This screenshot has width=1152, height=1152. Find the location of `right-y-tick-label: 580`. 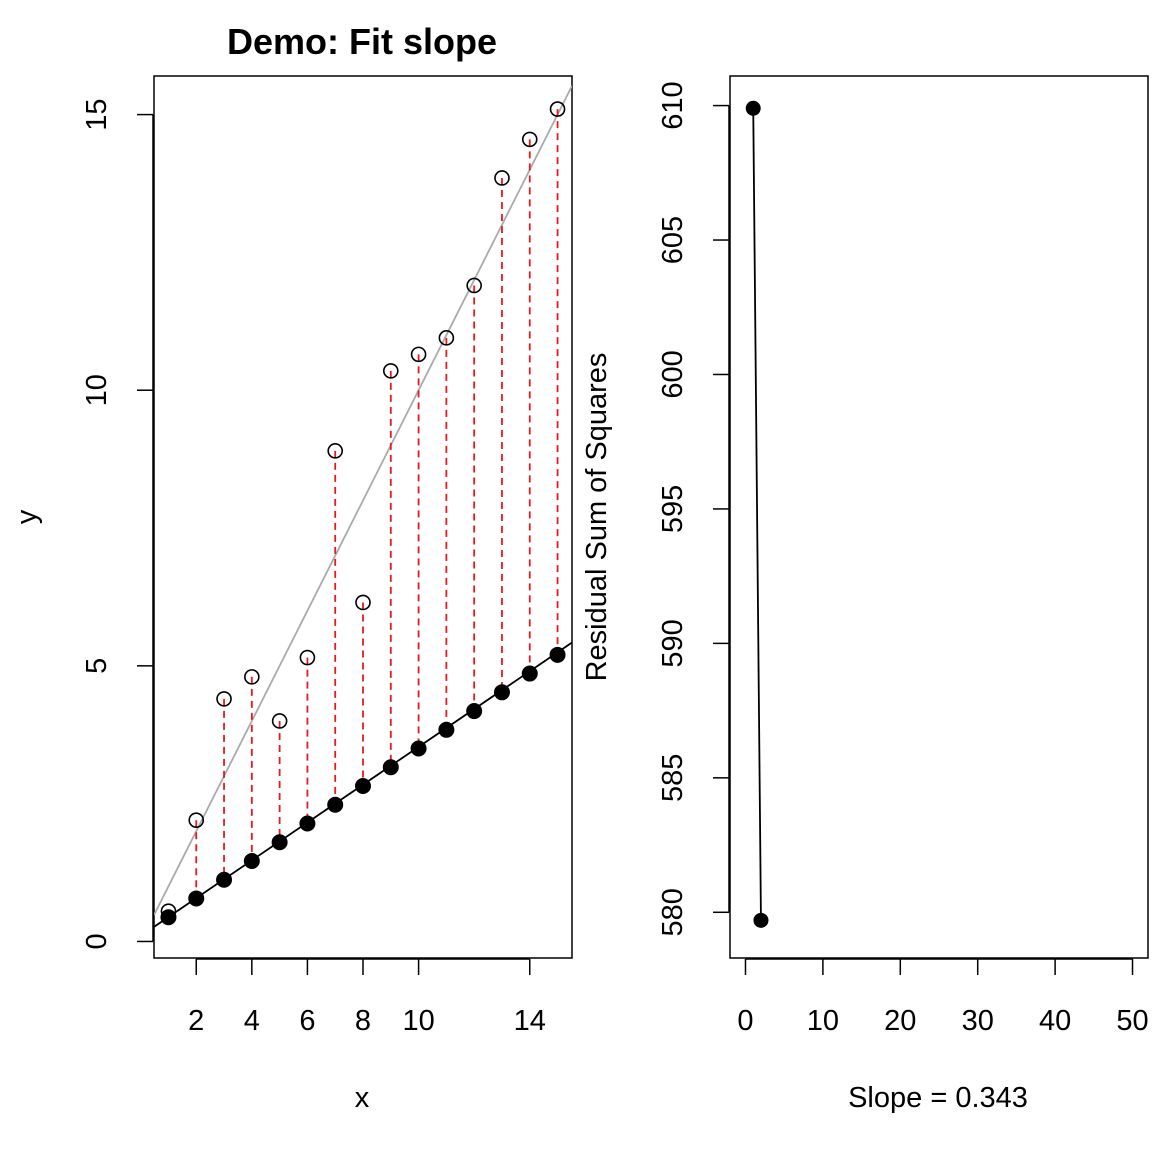

right-y-tick-label: 580 is located at coordinates (673, 912).